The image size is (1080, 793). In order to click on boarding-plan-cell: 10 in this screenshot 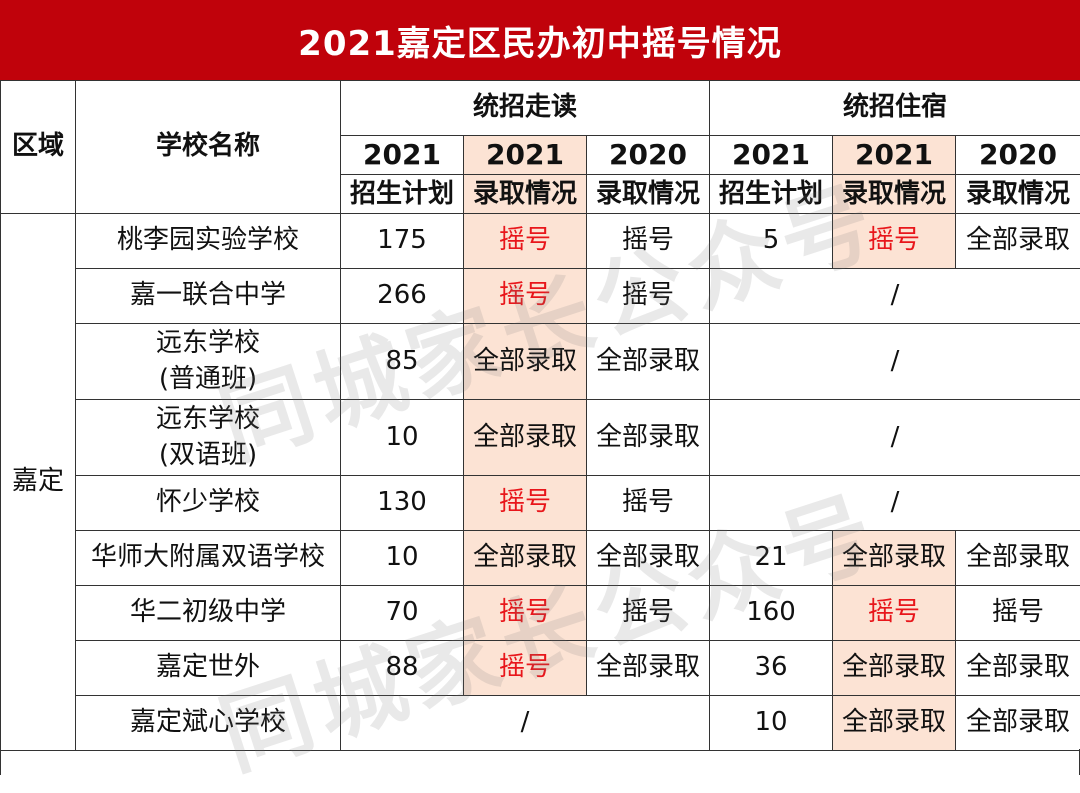, I will do `click(771, 723)`.